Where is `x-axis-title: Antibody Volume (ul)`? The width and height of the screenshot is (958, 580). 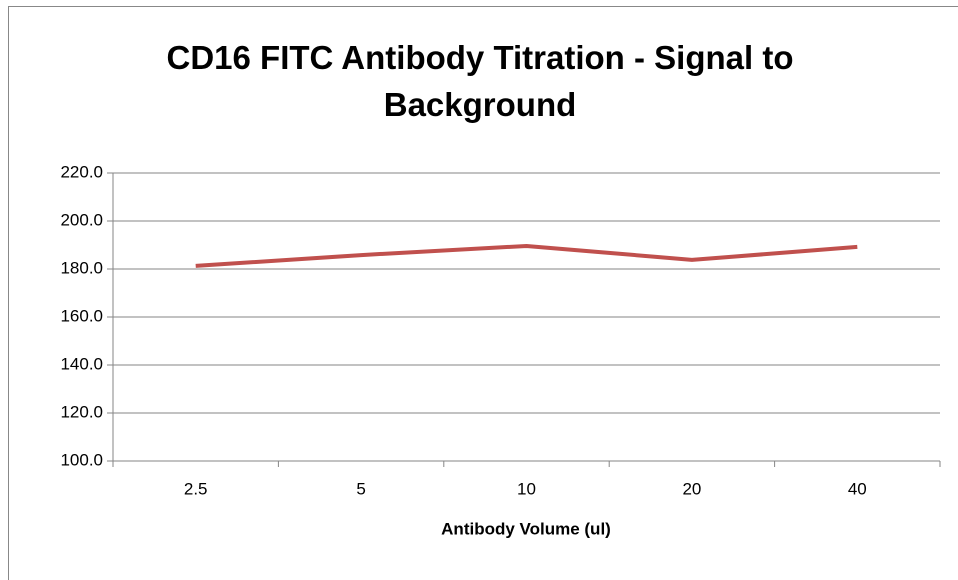
x-axis-title: Antibody Volume (ul) is located at coordinates (526, 528).